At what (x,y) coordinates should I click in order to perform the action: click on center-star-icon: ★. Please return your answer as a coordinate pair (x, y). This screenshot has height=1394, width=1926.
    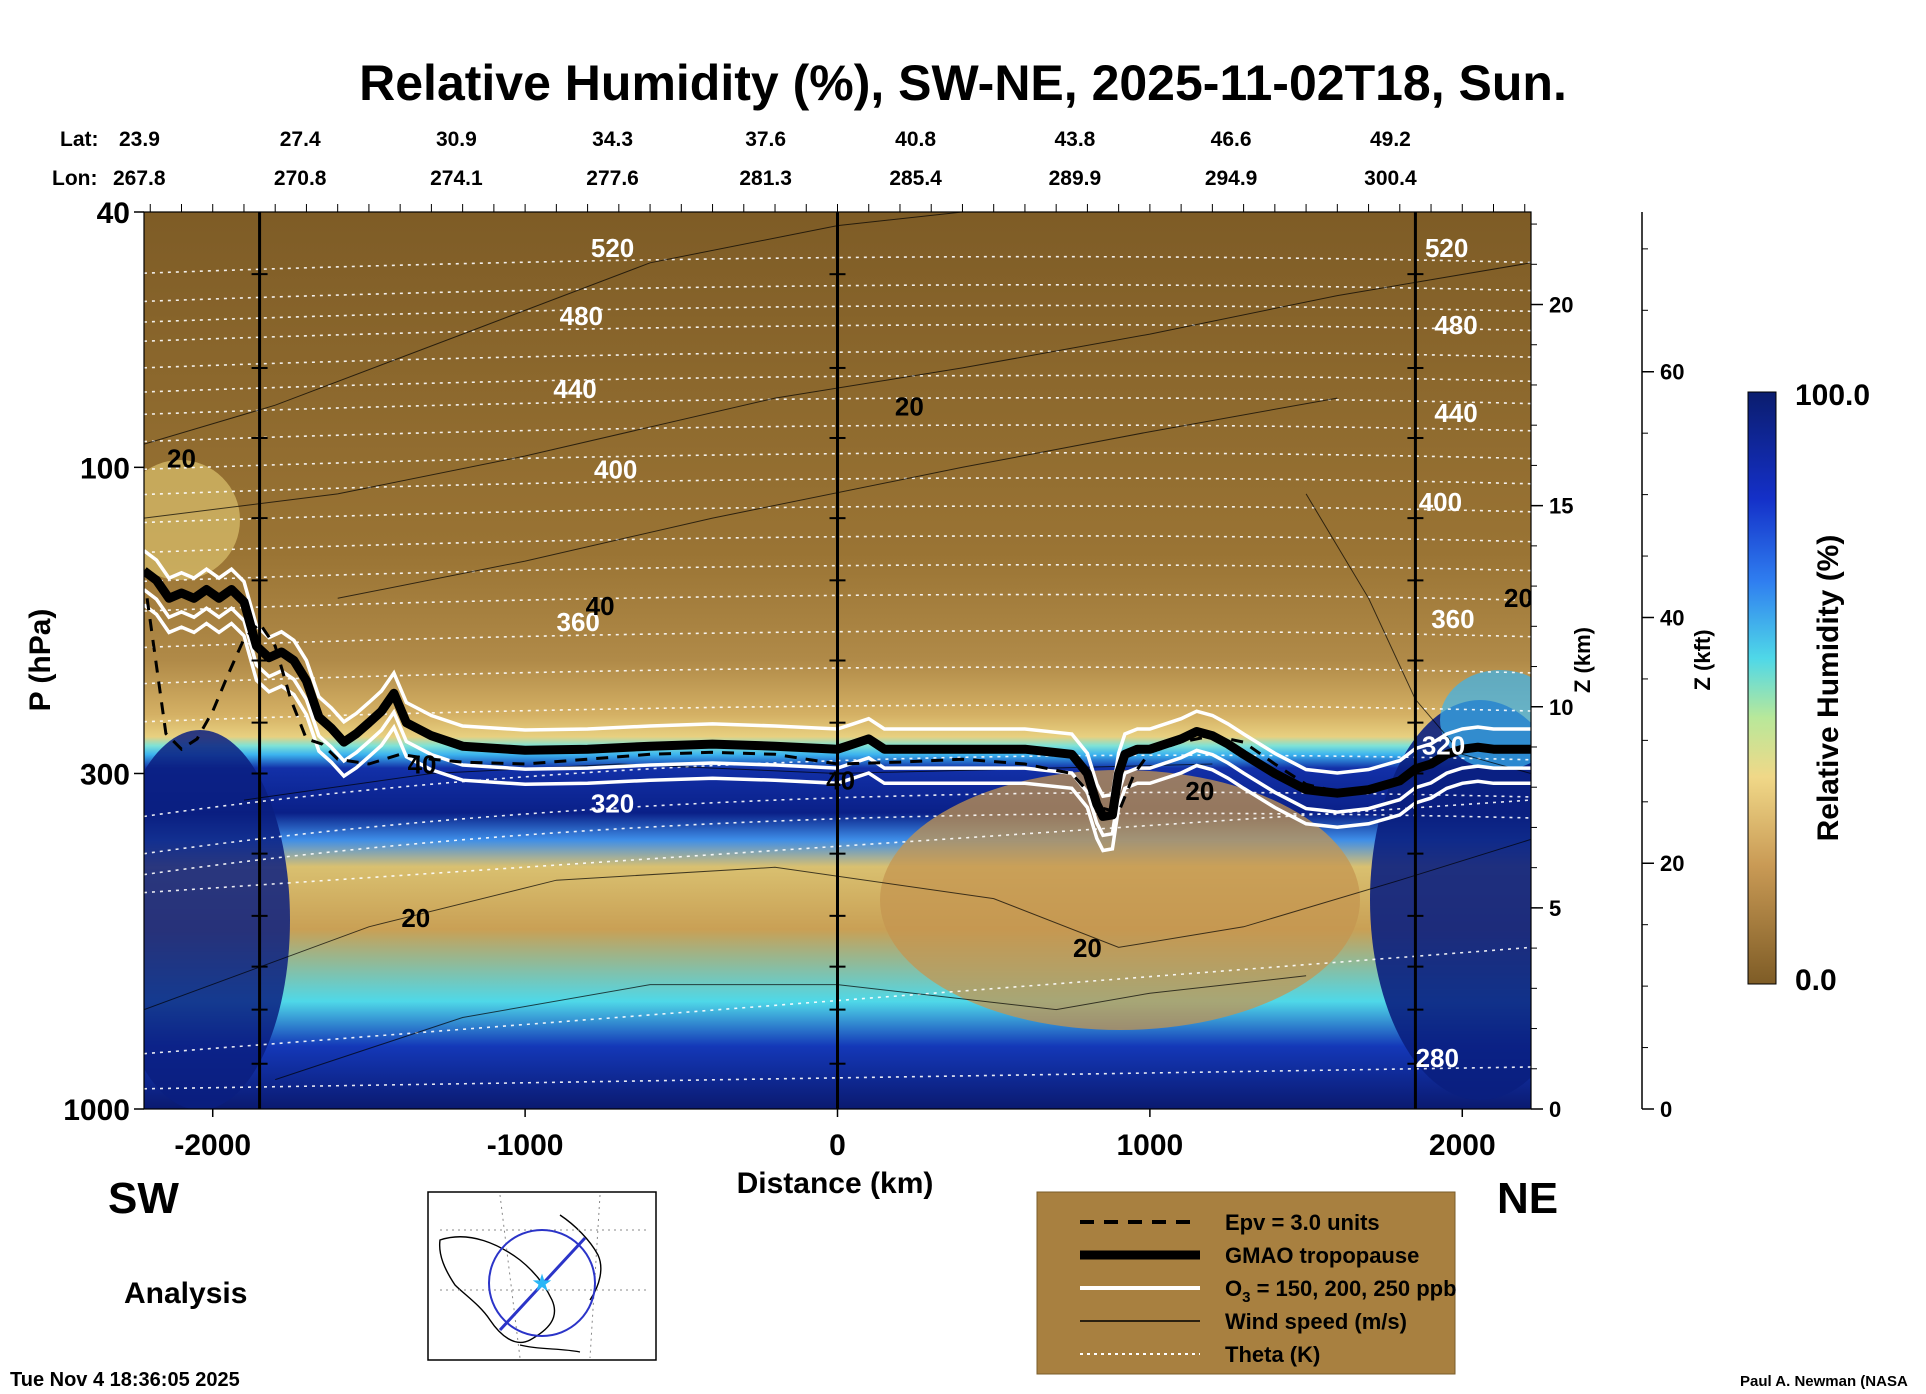
    Looking at the image, I should click on (542, 1283).